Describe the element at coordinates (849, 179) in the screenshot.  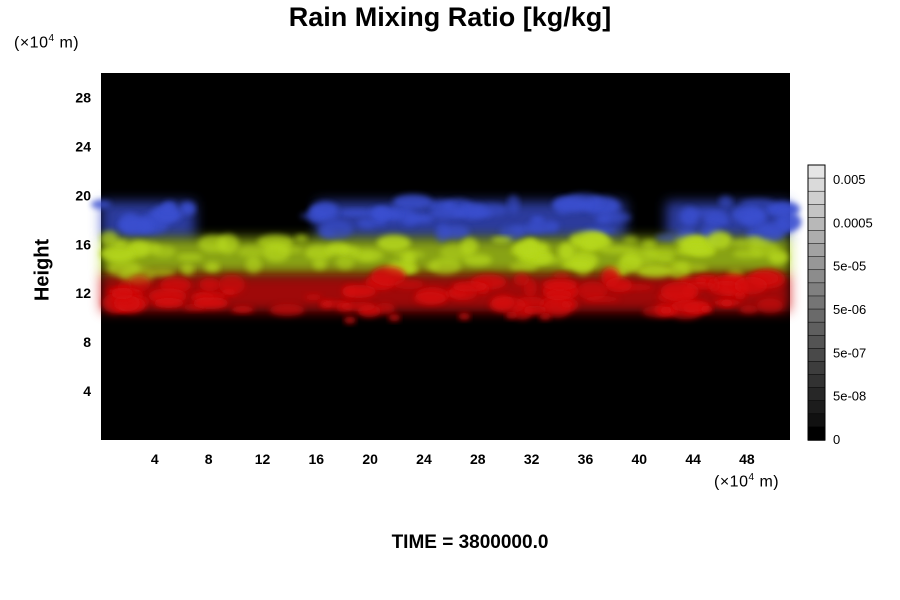
I see `colorbar-tick-0: 0.005` at that location.